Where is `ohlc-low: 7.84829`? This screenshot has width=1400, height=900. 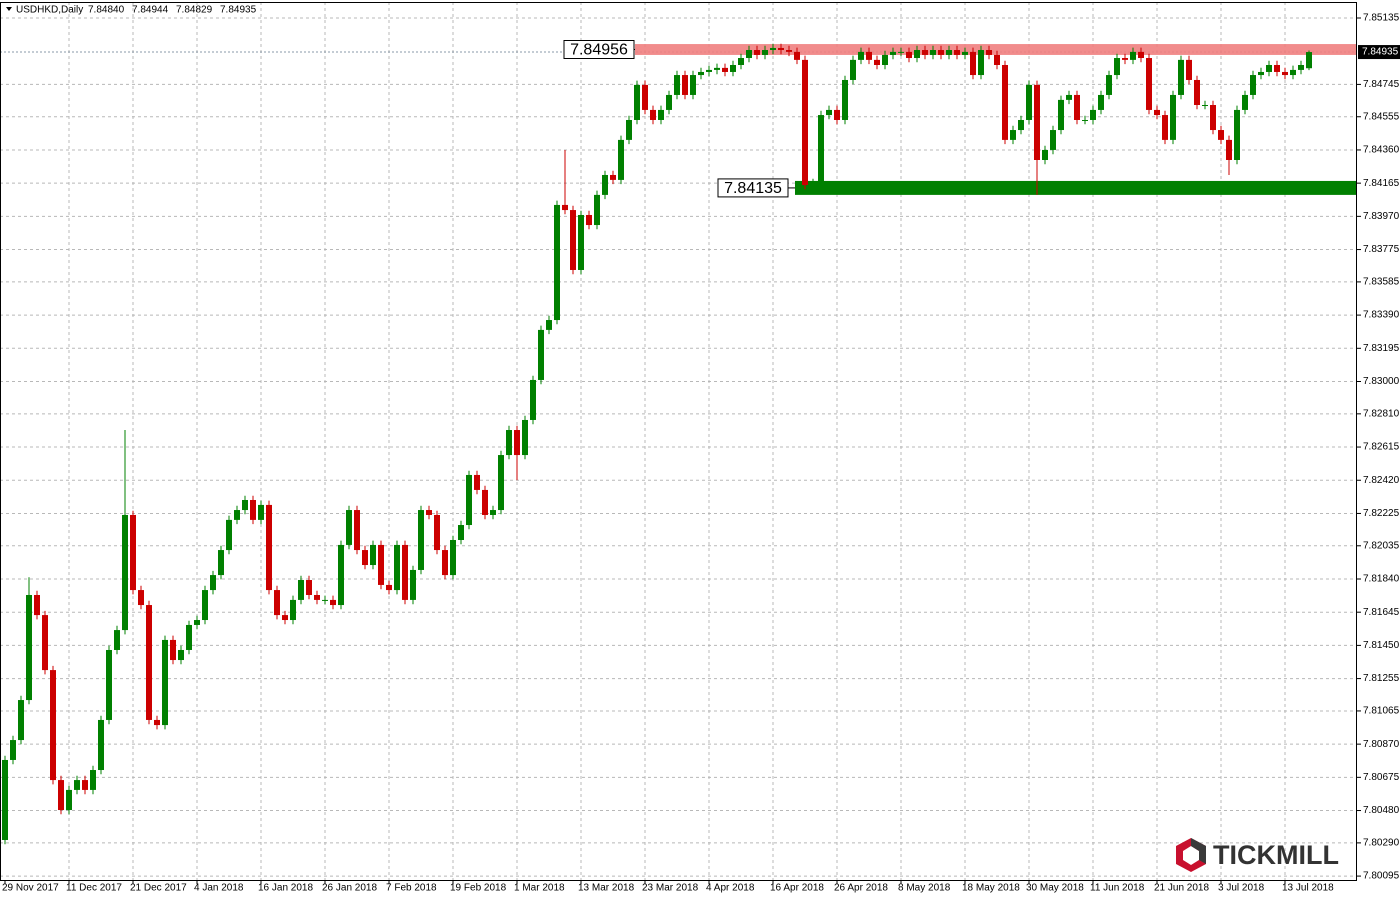 ohlc-low: 7.84829 is located at coordinates (194, 10).